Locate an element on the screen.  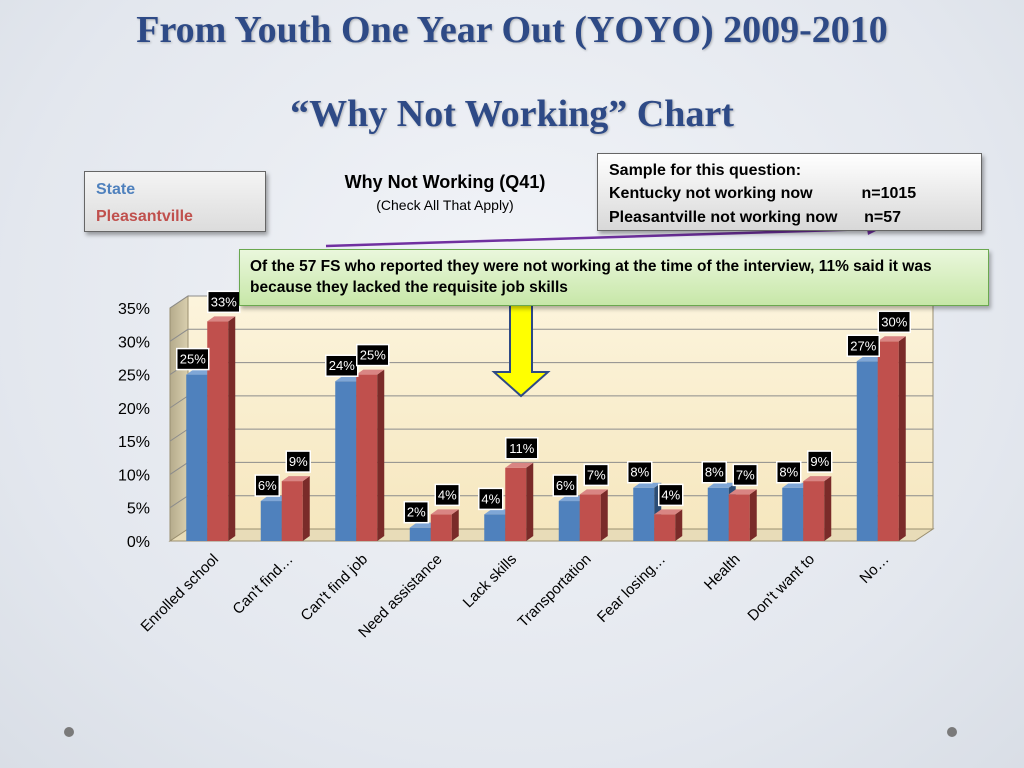
chart-subtitle: (Check All That Apply) is located at coordinates (445, 205).